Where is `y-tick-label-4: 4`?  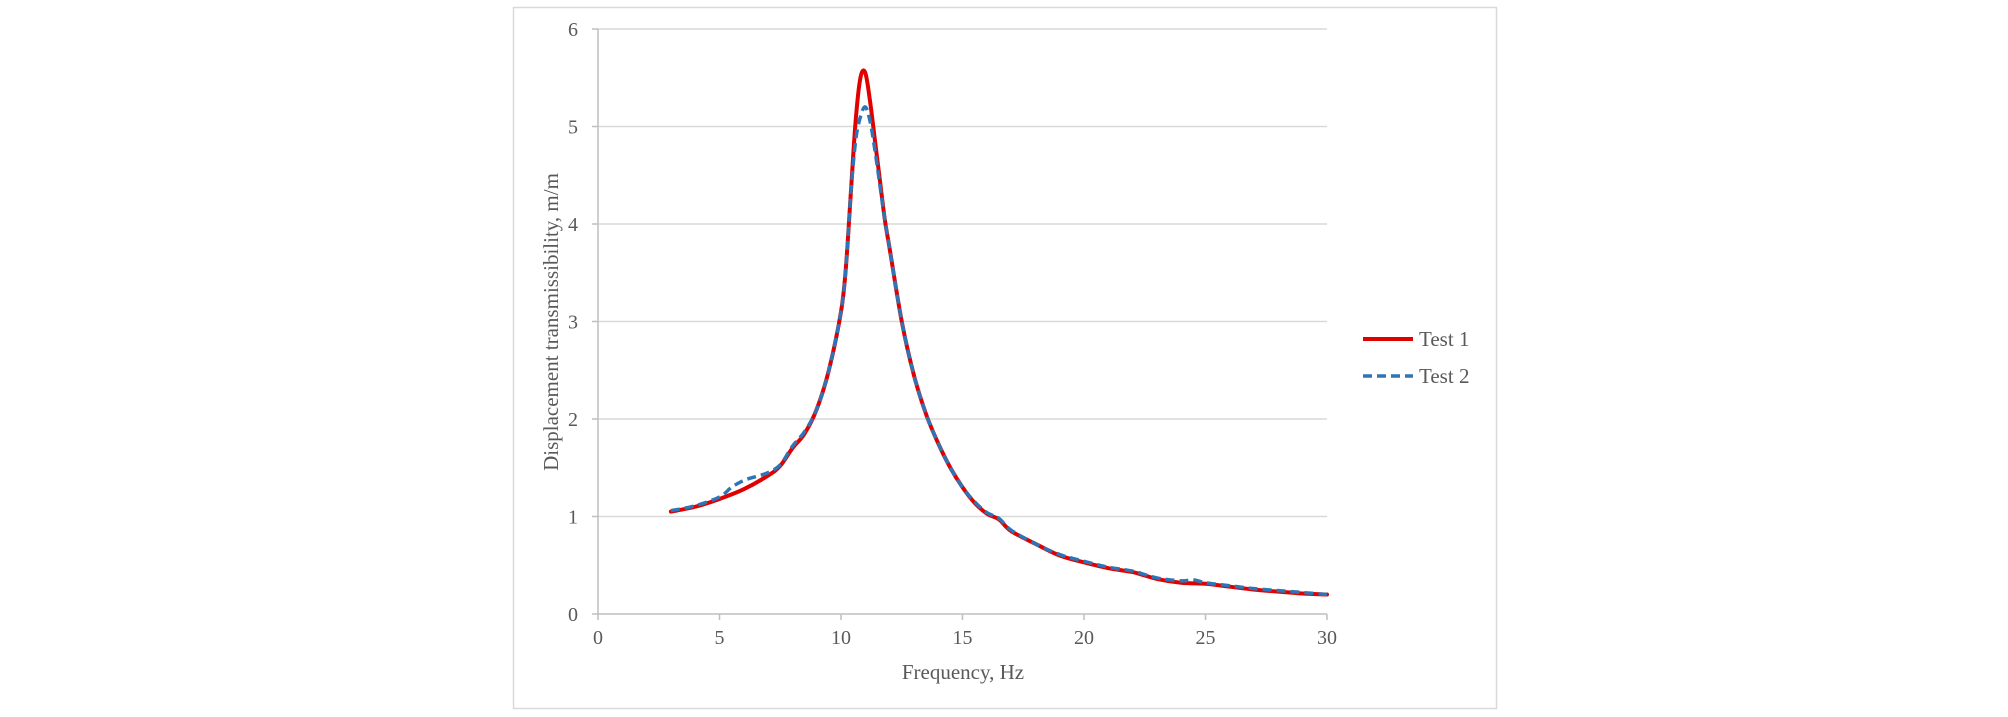
y-tick-label-4: 4 is located at coordinates (573, 225).